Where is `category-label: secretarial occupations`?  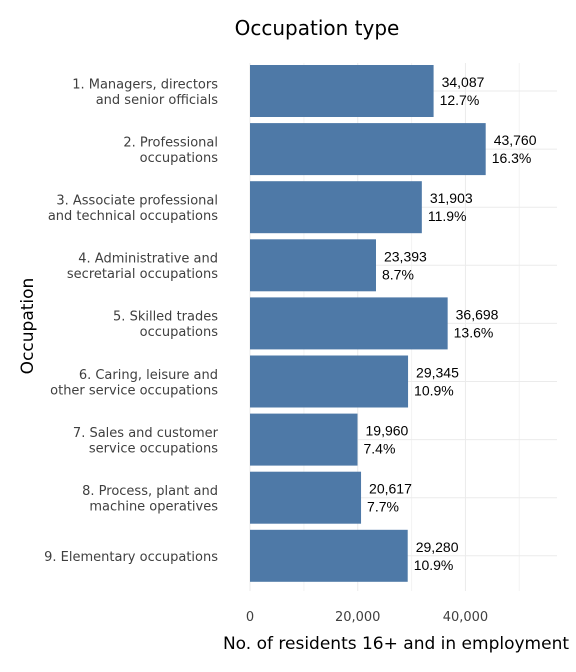 category-label: secretarial occupations is located at coordinates (142, 274).